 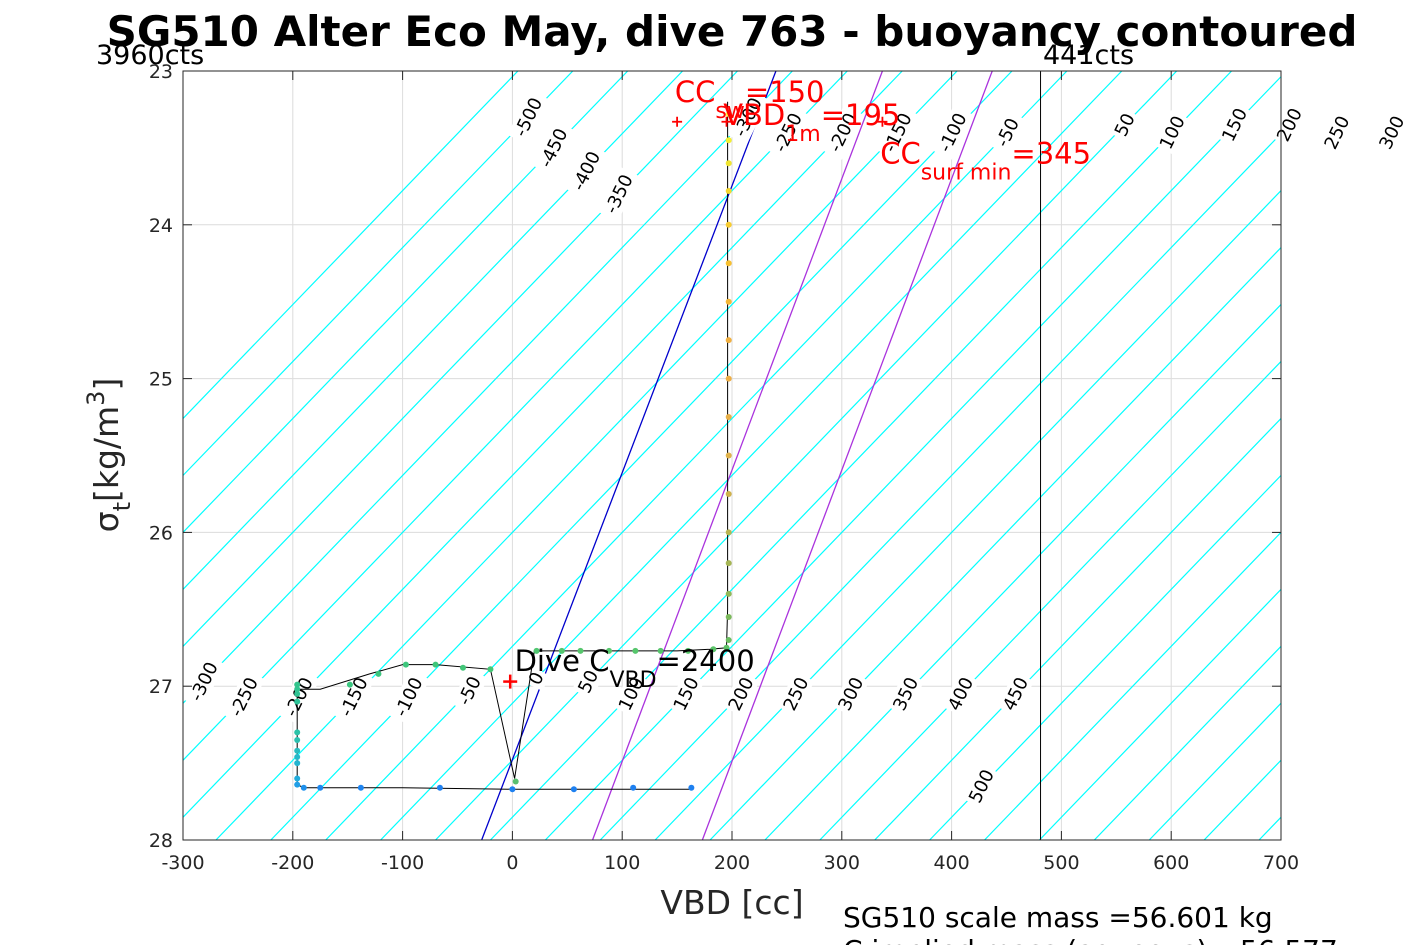 What do you see at coordinates (96, 398) in the screenshot?
I see `y-axis-label-sup: 3` at bounding box center [96, 398].